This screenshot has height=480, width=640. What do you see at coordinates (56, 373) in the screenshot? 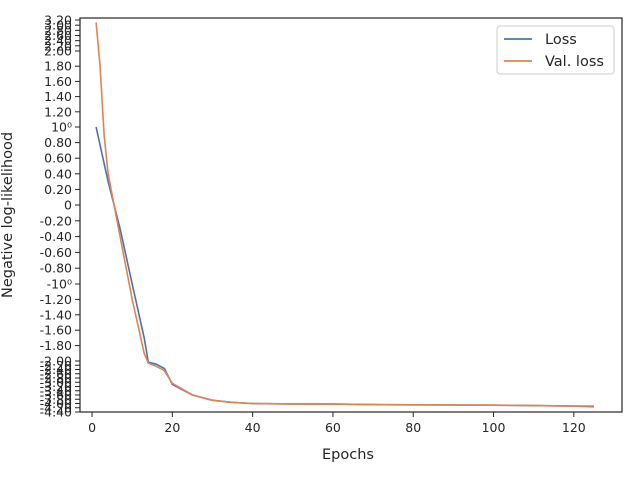
I see `y-tick-label: -2.60` at bounding box center [56, 373].